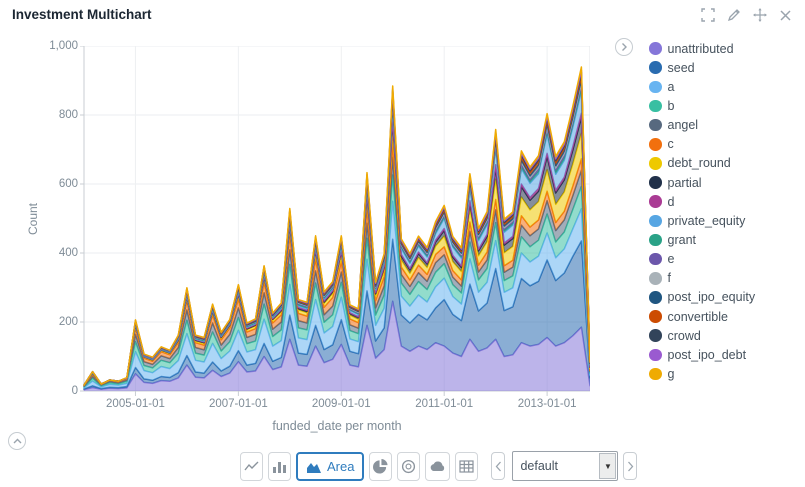 The image size is (805, 487). Describe the element at coordinates (314, 467) in the screenshot. I see `area-chart-icon` at that location.